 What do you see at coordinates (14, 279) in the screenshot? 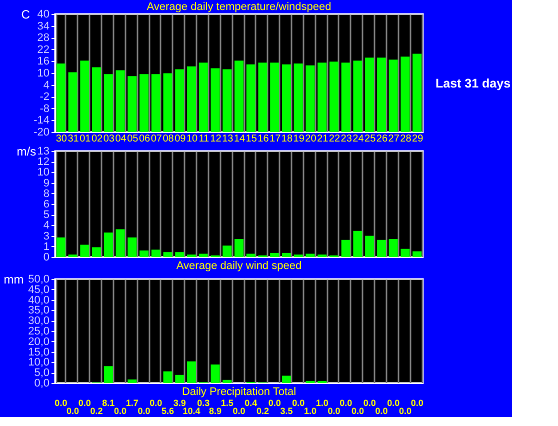
I see `y-axis-title: mm` at bounding box center [14, 279].